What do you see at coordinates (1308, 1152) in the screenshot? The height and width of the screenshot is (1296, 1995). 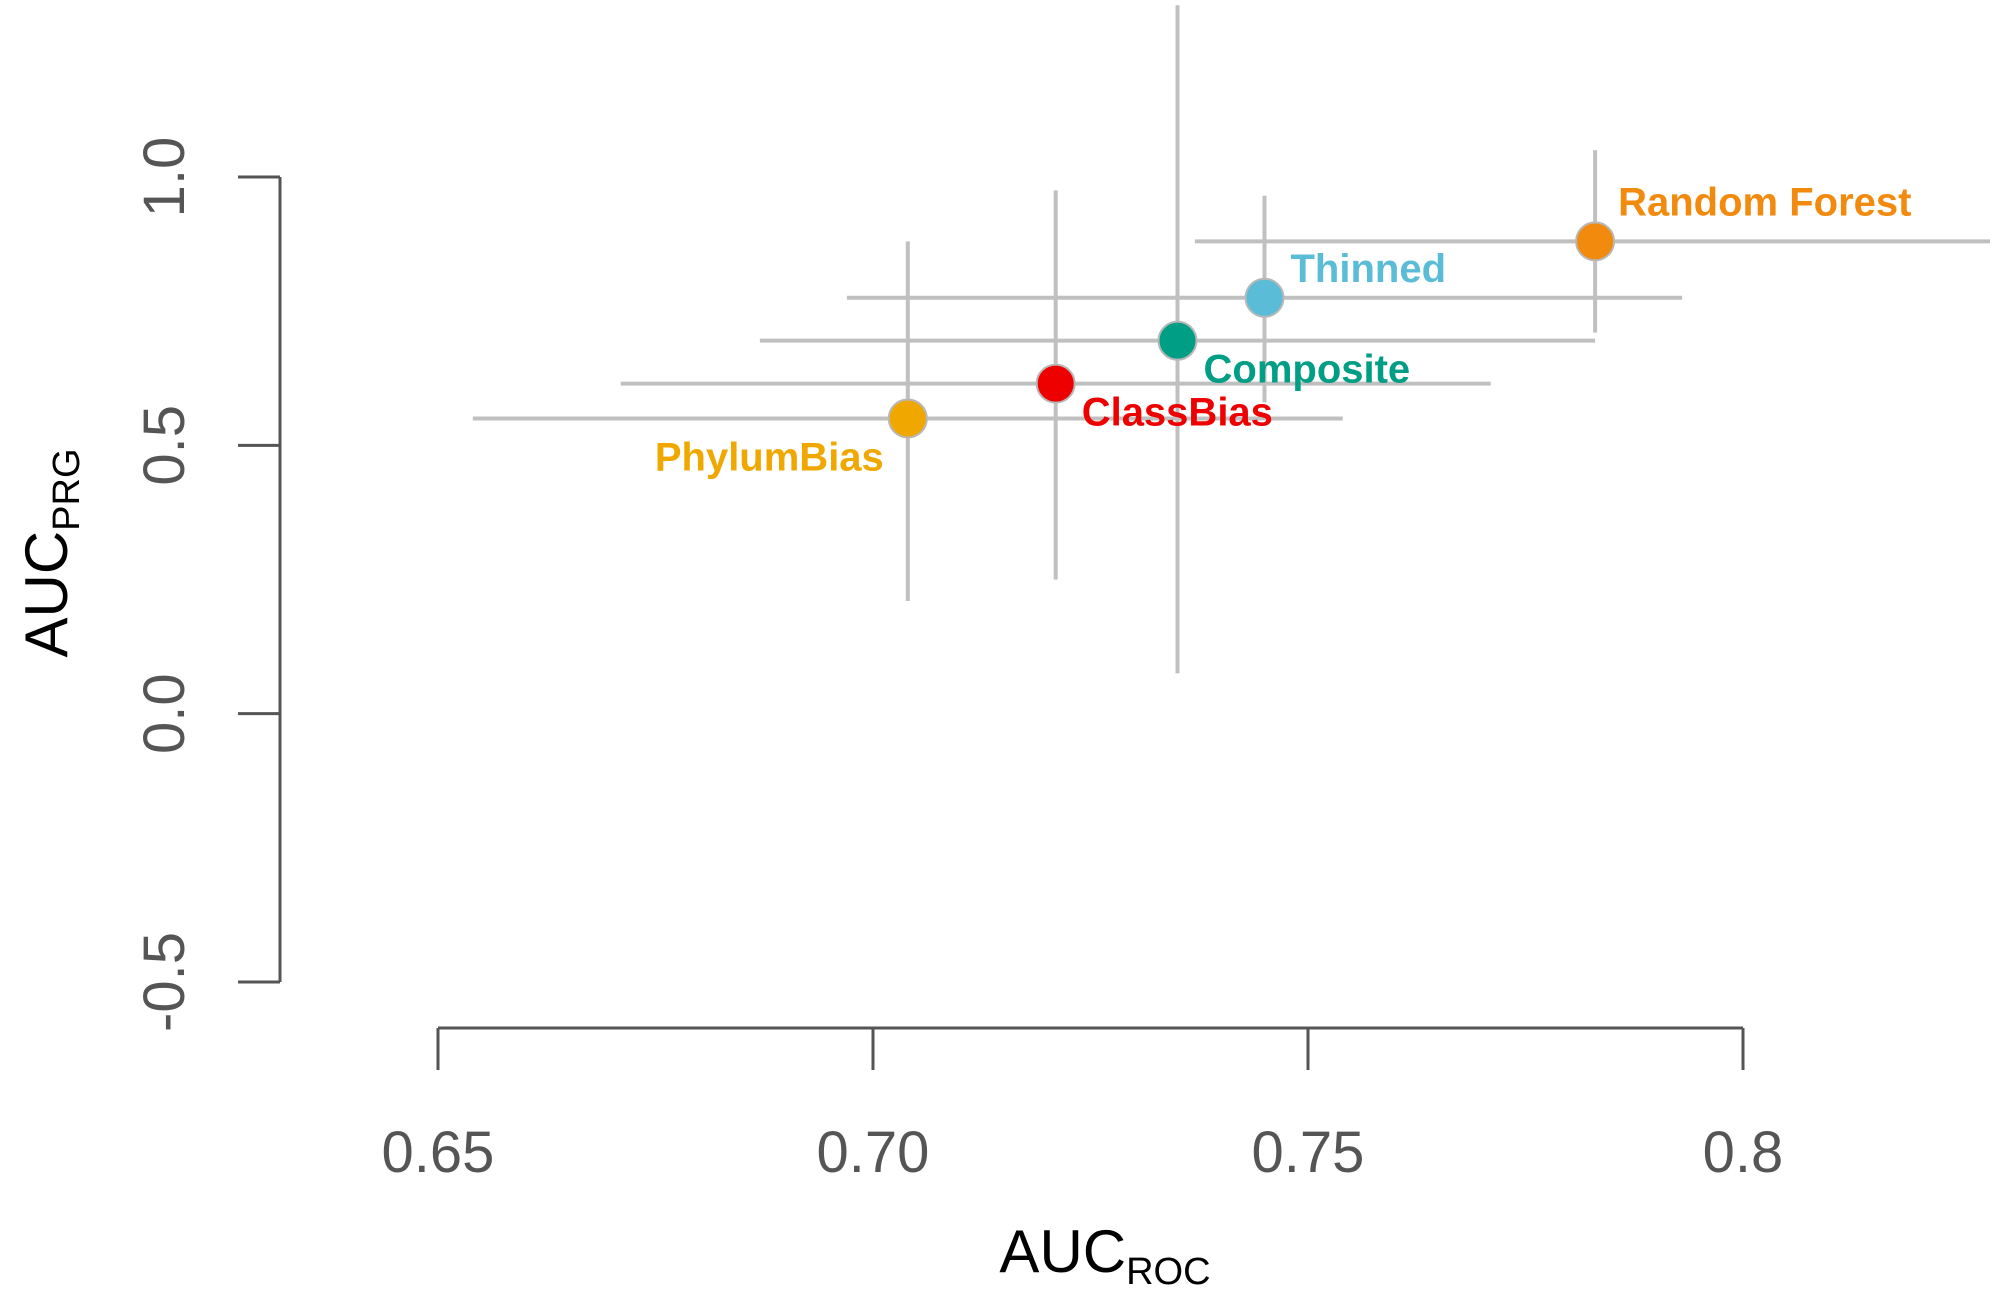 I see `x-tick-label: 0.75` at bounding box center [1308, 1152].